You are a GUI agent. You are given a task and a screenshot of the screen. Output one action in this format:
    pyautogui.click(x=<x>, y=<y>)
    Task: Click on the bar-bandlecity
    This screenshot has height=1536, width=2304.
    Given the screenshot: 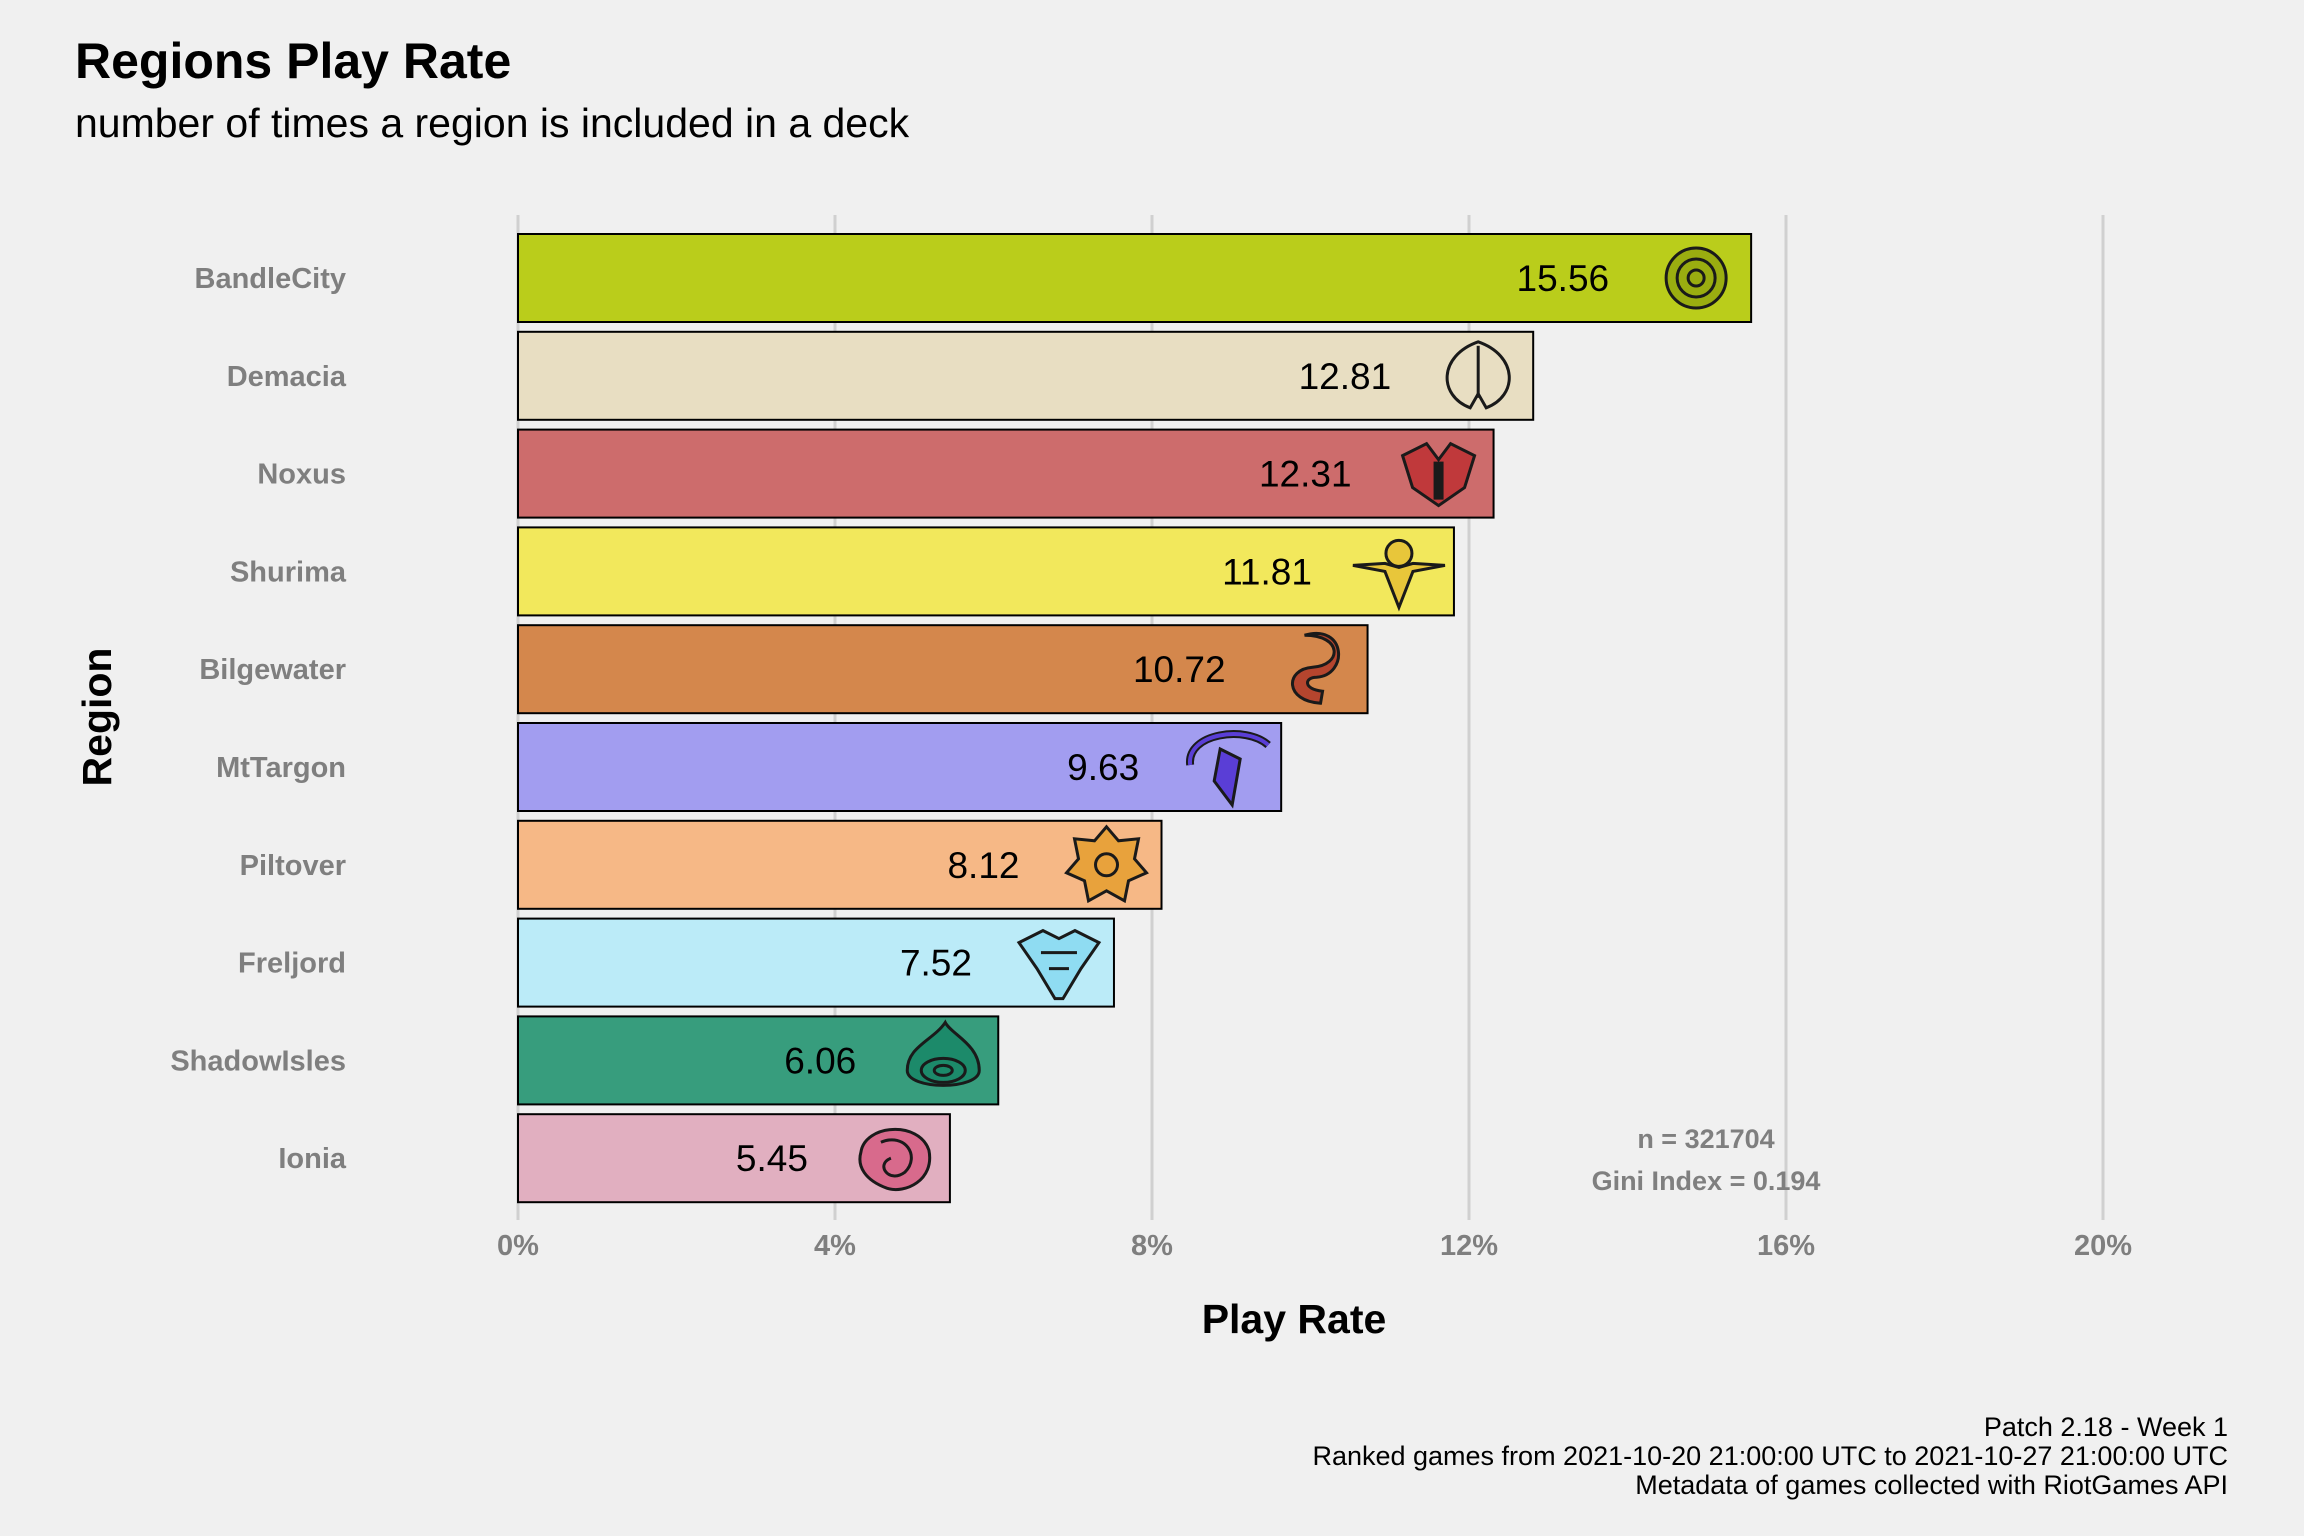 What is the action you would take?
    pyautogui.click(x=1135, y=278)
    